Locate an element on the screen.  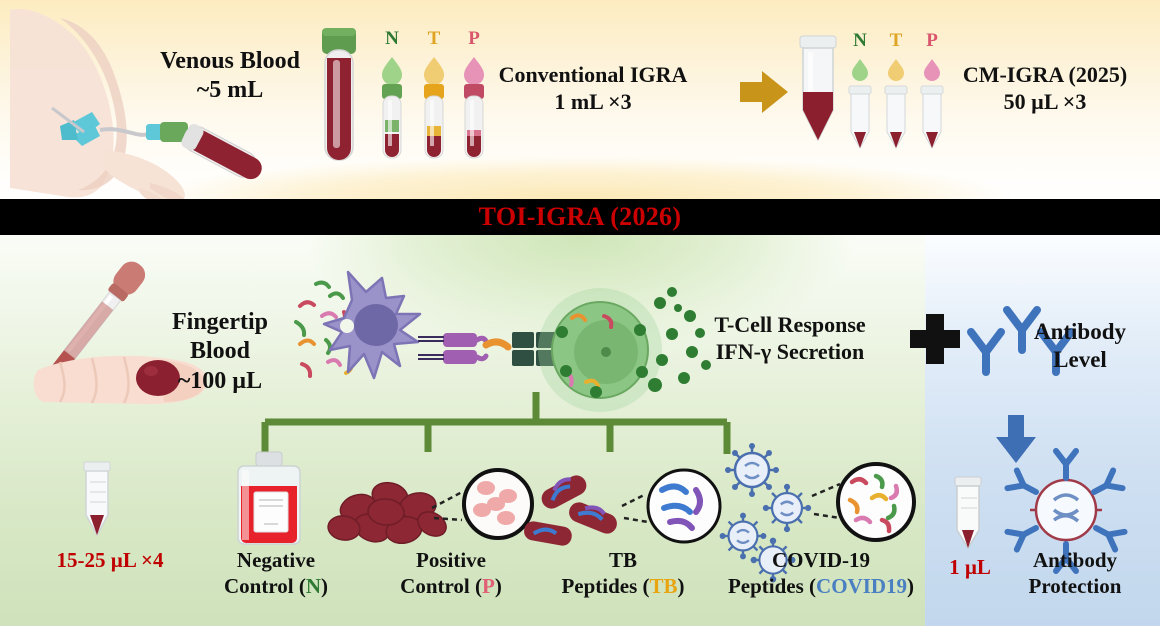
label-pos-post: ) is located at coordinates (498, 585).